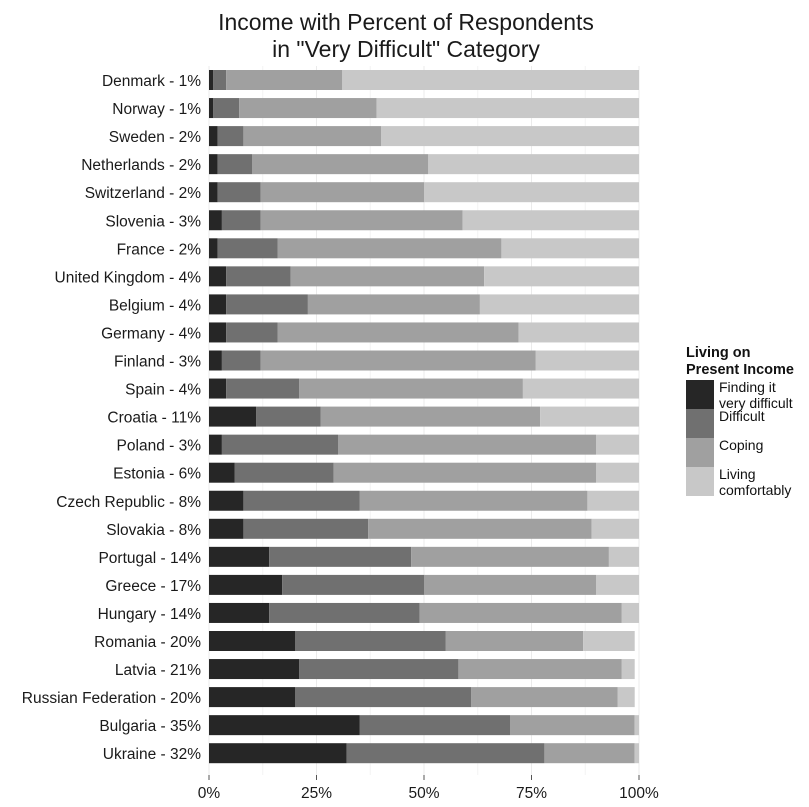  What do you see at coordinates (153, 586) in the screenshot?
I see `y-tick-label: Greece - 17%` at bounding box center [153, 586].